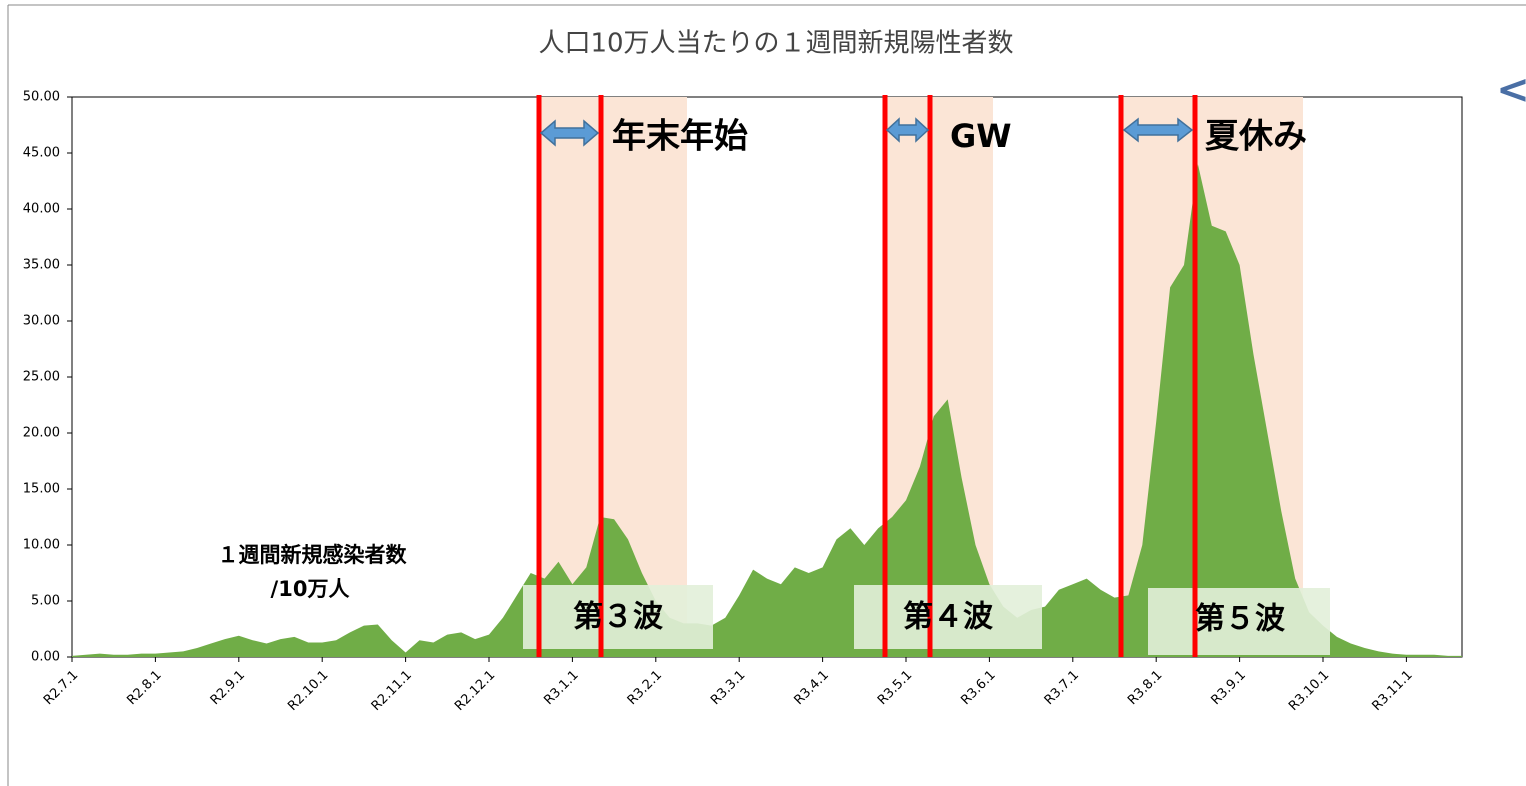  I want to click on arrows, so click(866, 132).